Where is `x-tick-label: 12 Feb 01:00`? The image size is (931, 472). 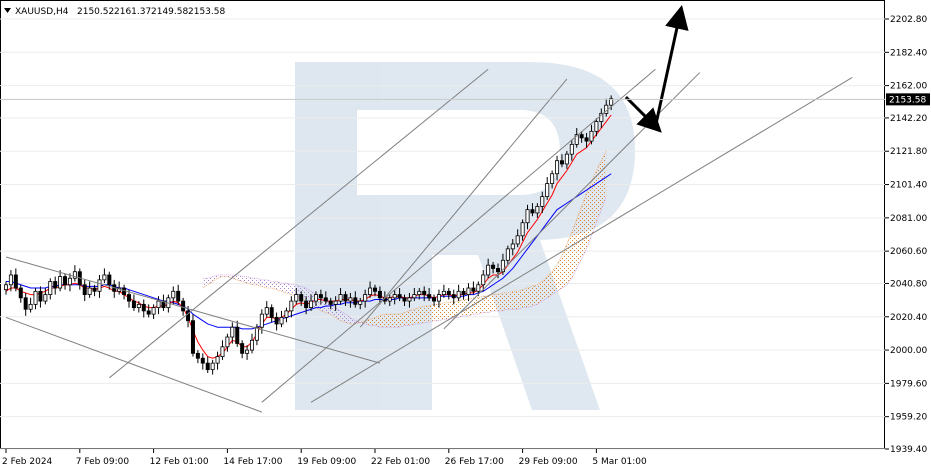
x-tick-label: 12 Feb 01:00 is located at coordinates (179, 462).